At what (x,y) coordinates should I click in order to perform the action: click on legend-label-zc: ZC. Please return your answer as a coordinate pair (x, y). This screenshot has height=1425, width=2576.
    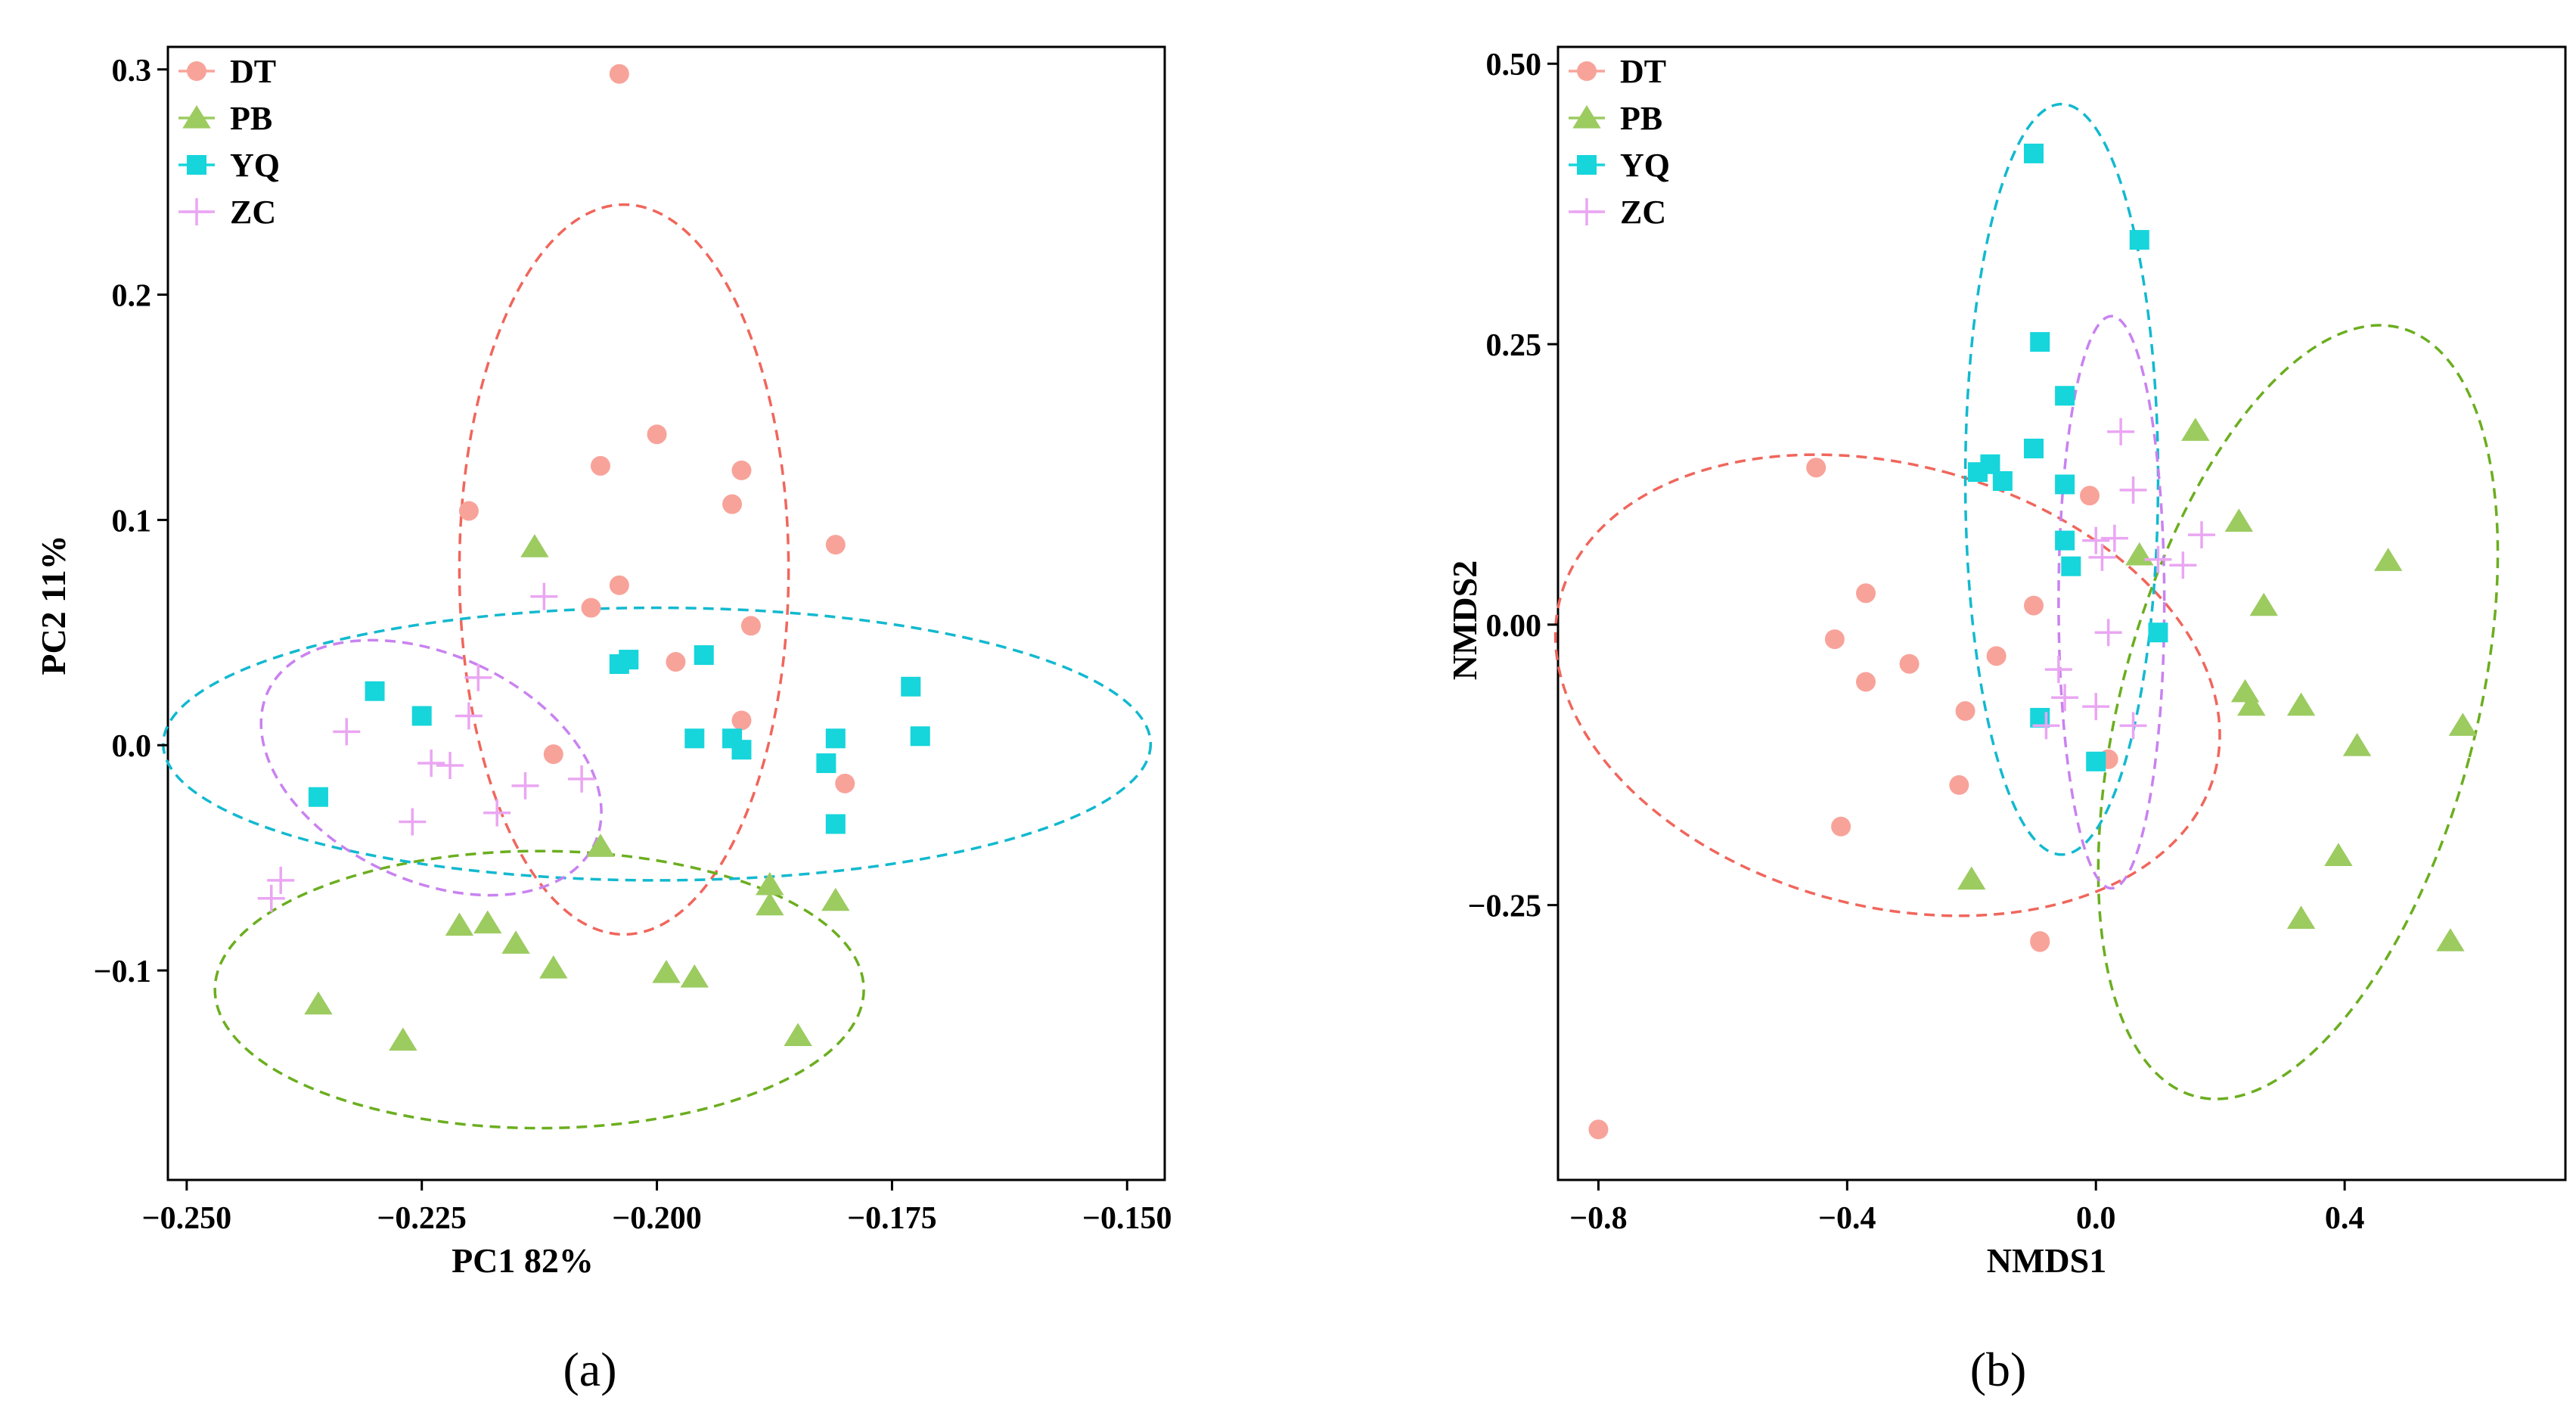
    Looking at the image, I should click on (253, 212).